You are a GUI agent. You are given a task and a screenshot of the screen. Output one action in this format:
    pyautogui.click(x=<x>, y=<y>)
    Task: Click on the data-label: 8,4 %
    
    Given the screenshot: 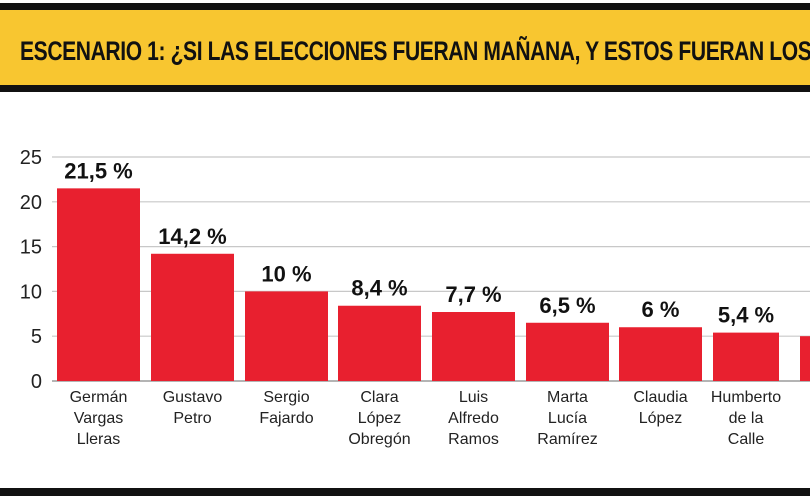 What is the action you would take?
    pyautogui.click(x=379, y=288)
    